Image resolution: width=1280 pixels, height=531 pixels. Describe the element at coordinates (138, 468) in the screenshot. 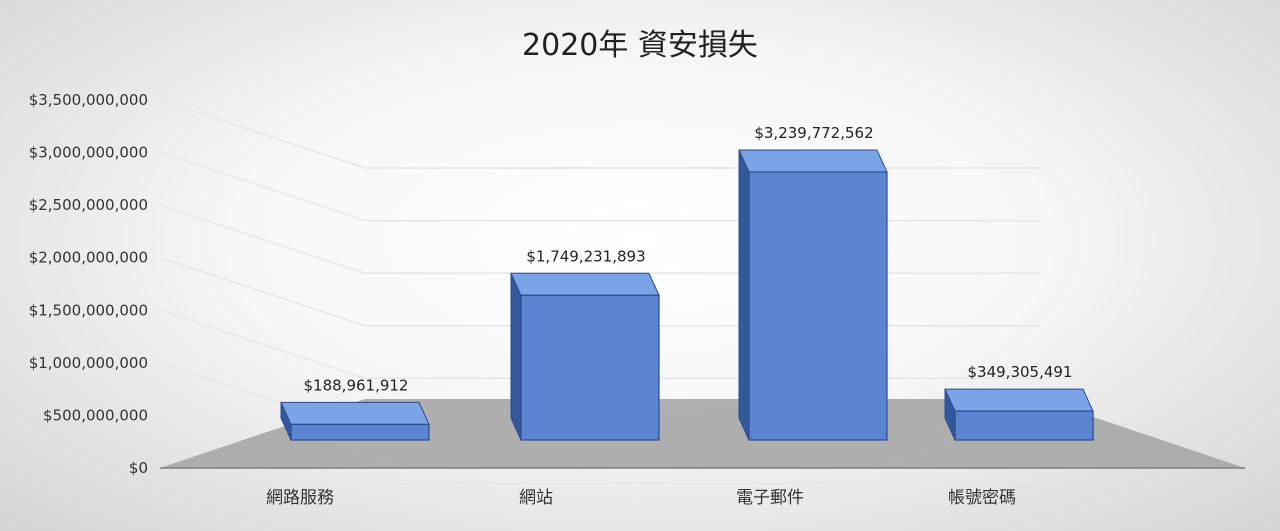

I see `y-tick-label: $0` at that location.